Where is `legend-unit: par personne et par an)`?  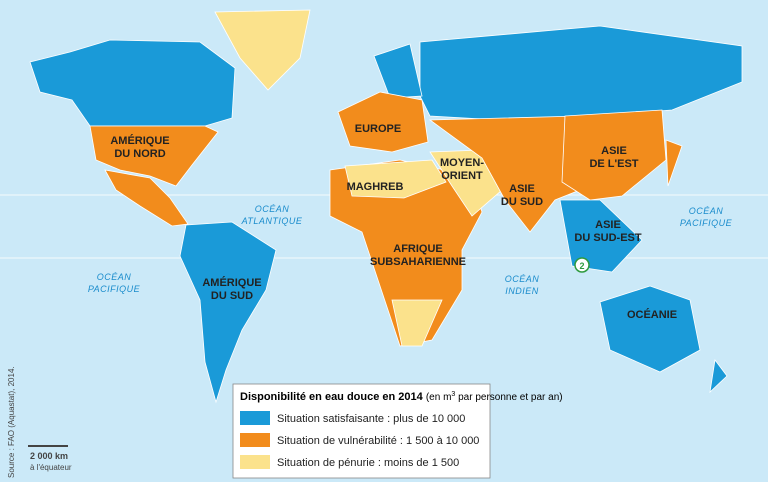 legend-unit: par personne et par an) is located at coordinates (508, 397).